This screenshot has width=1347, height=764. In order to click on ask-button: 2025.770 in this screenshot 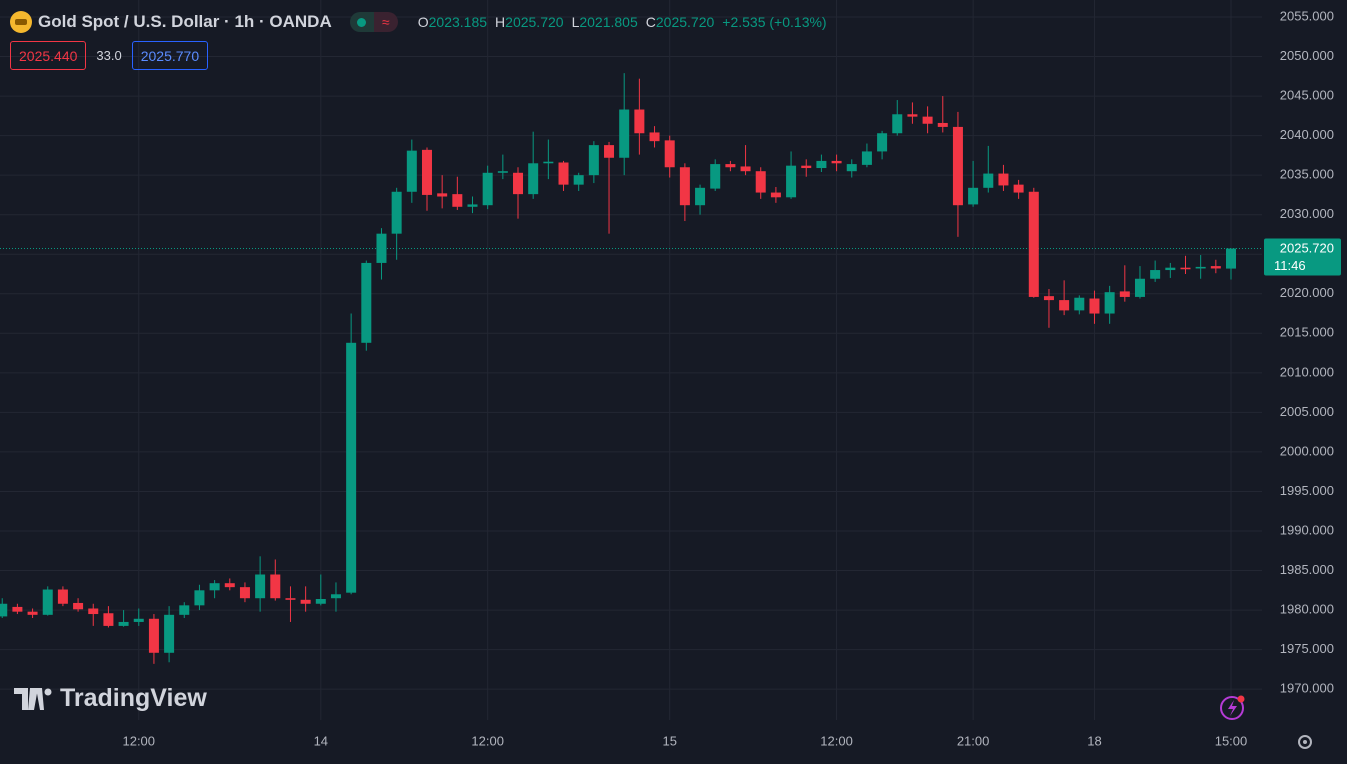, I will do `click(170, 55)`.